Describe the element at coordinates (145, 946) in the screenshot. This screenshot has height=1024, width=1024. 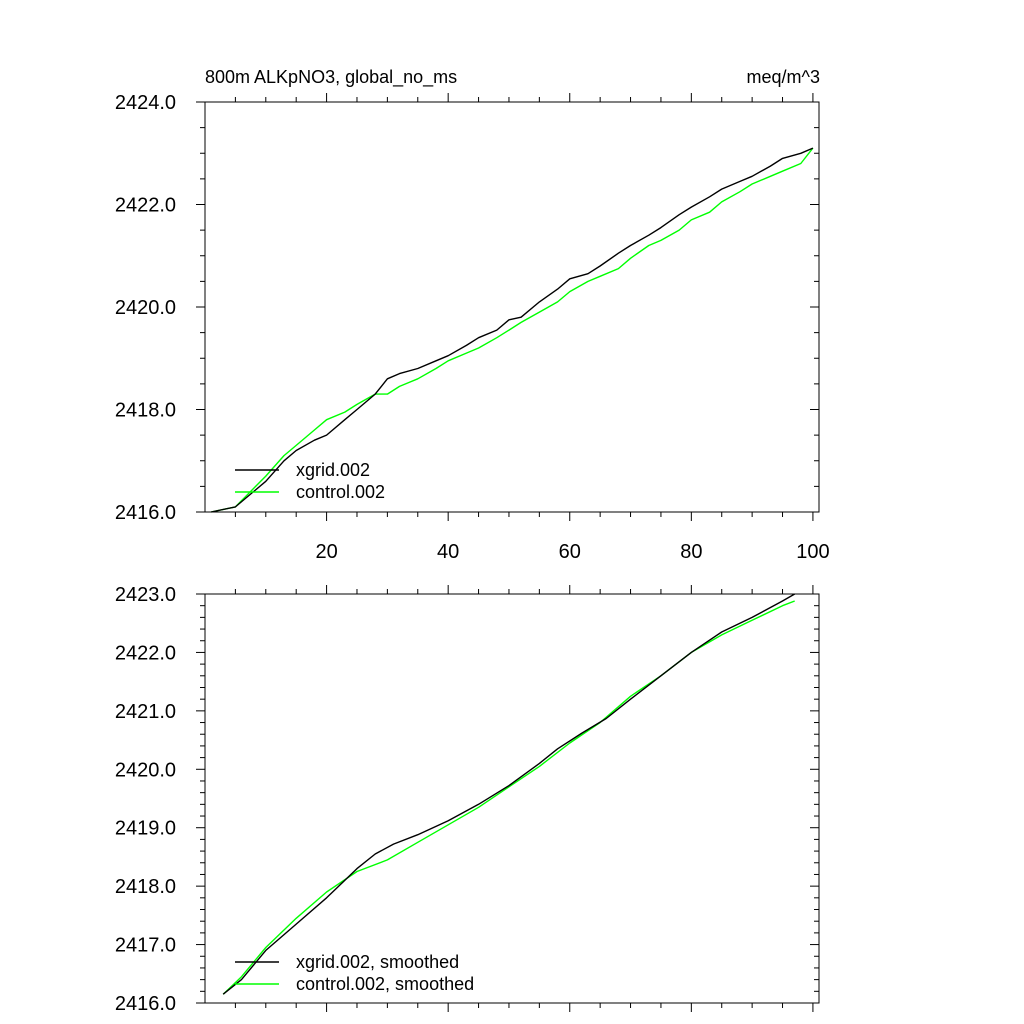
I see `bottom-y-tick-label: 2417.0` at that location.